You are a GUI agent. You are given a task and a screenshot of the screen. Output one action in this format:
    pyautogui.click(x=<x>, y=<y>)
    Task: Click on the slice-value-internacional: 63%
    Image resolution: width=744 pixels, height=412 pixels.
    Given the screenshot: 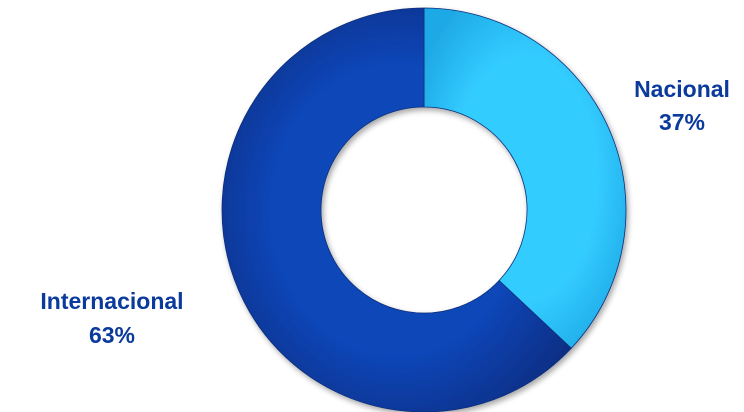 What is the action you would take?
    pyautogui.click(x=112, y=335)
    